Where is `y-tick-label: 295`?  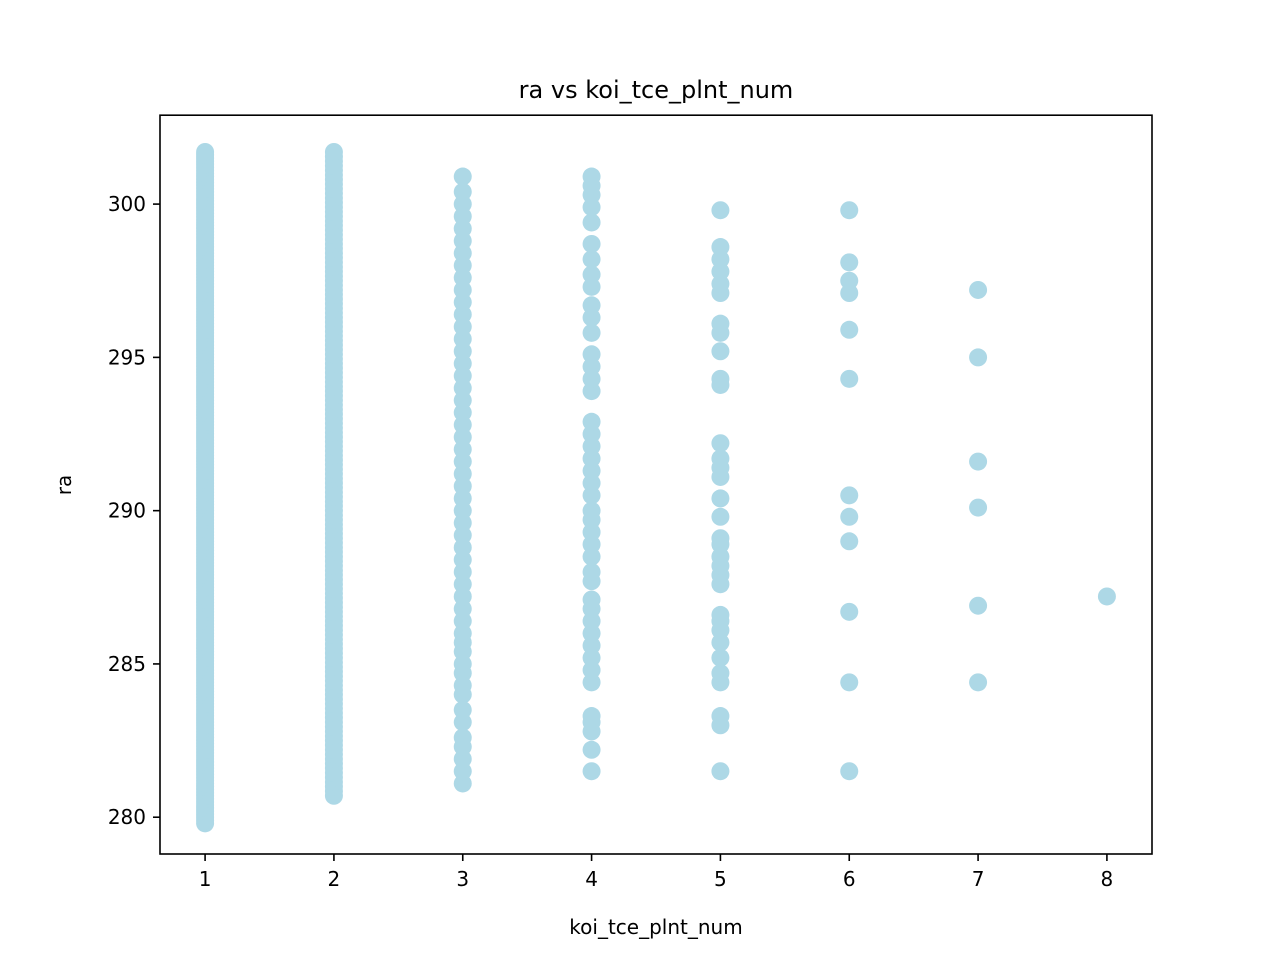 y-tick-label: 295 is located at coordinates (127, 357).